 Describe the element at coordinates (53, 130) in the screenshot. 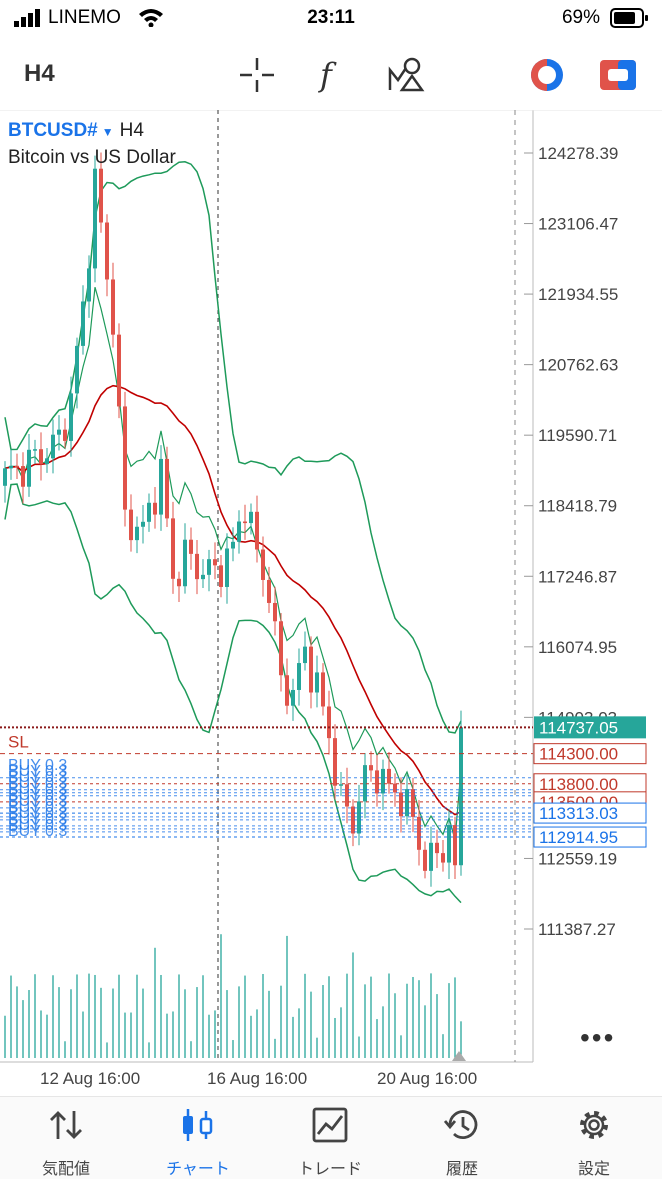

I see `symbol-name: BTCUSD#` at that location.